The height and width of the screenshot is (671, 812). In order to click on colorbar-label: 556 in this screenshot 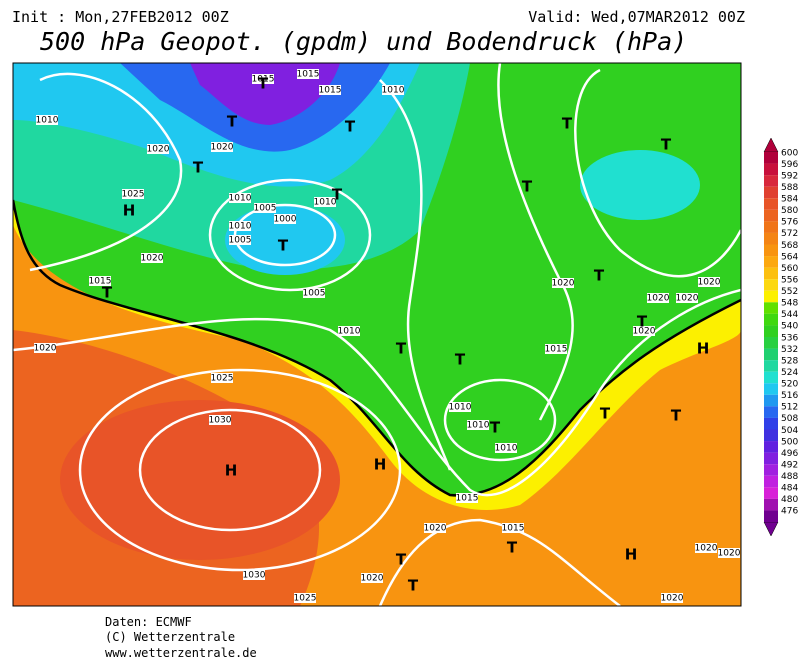, I will do `click(789, 280)`.